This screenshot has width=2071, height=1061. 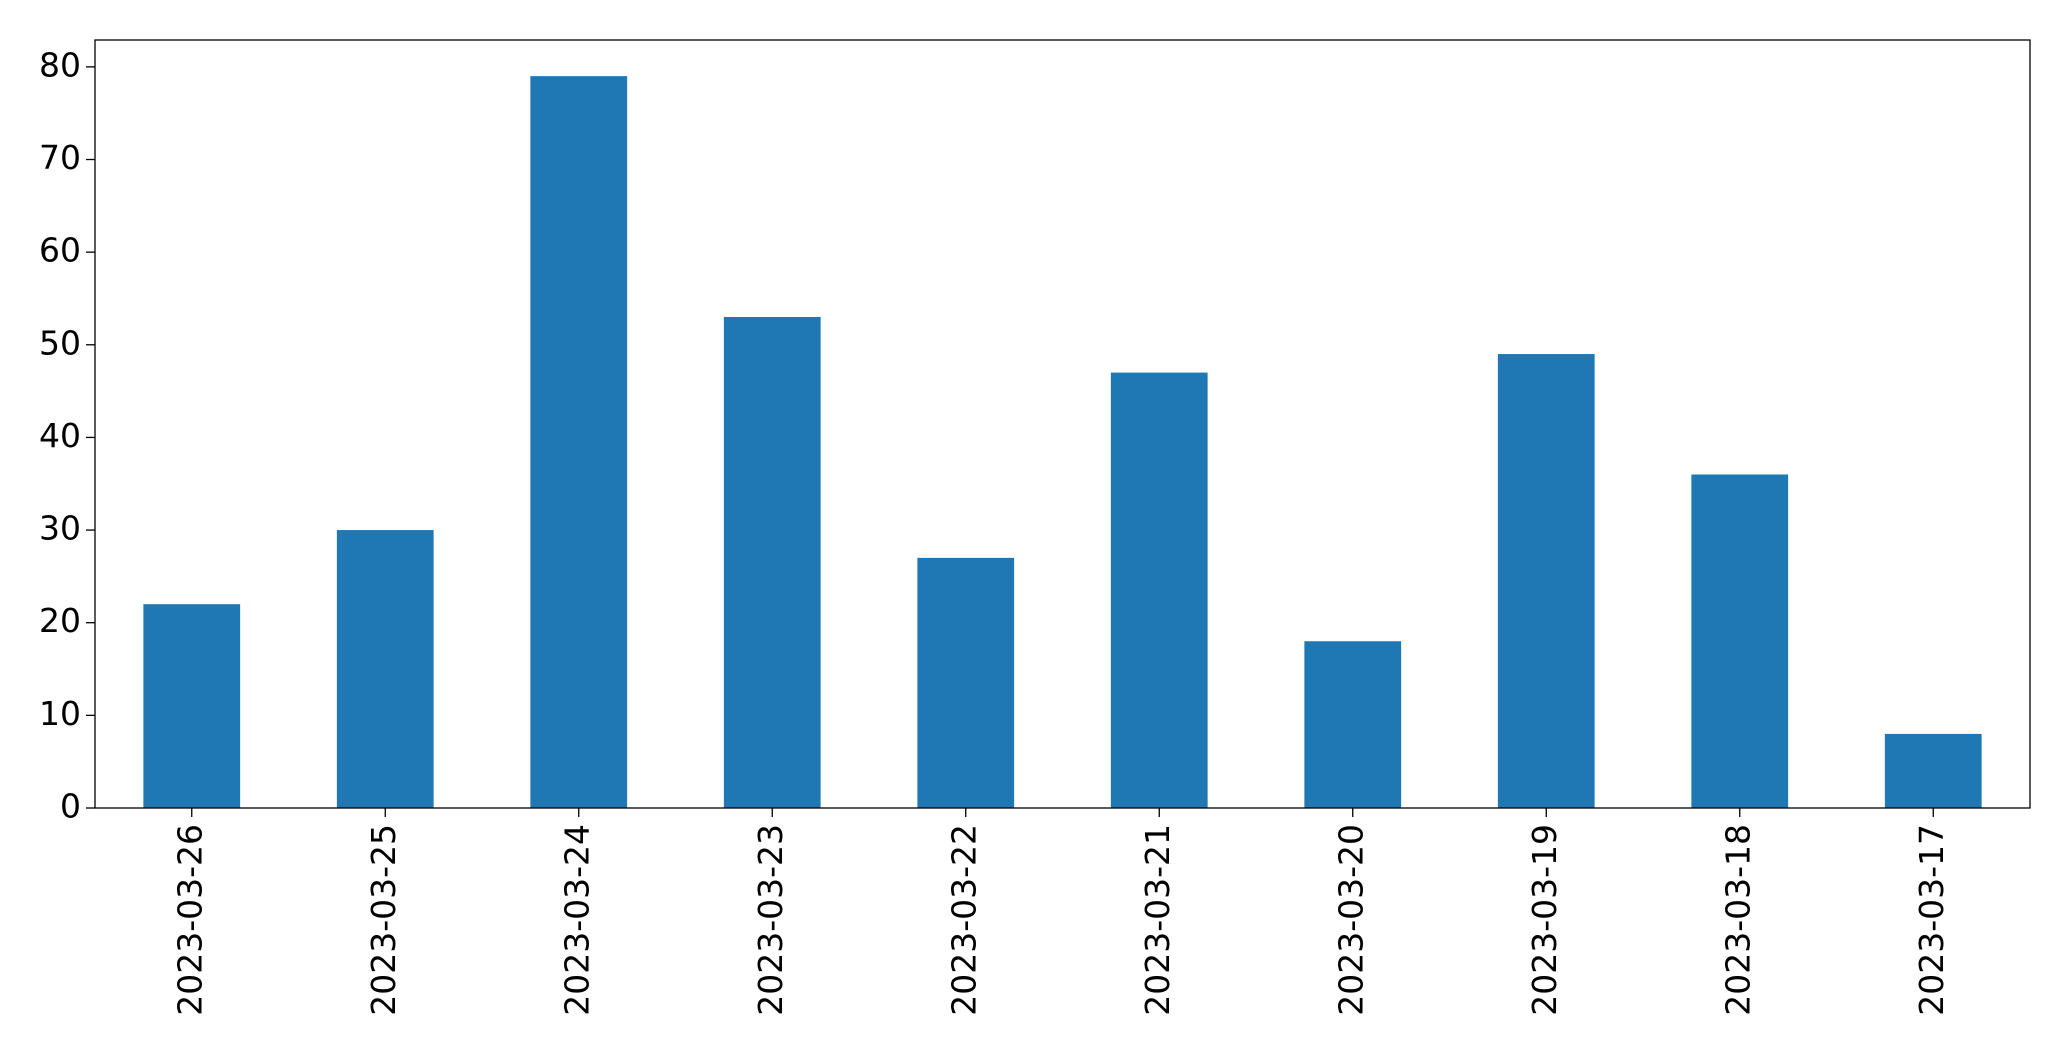 I want to click on y-tick-label: 20, so click(x=60, y=620).